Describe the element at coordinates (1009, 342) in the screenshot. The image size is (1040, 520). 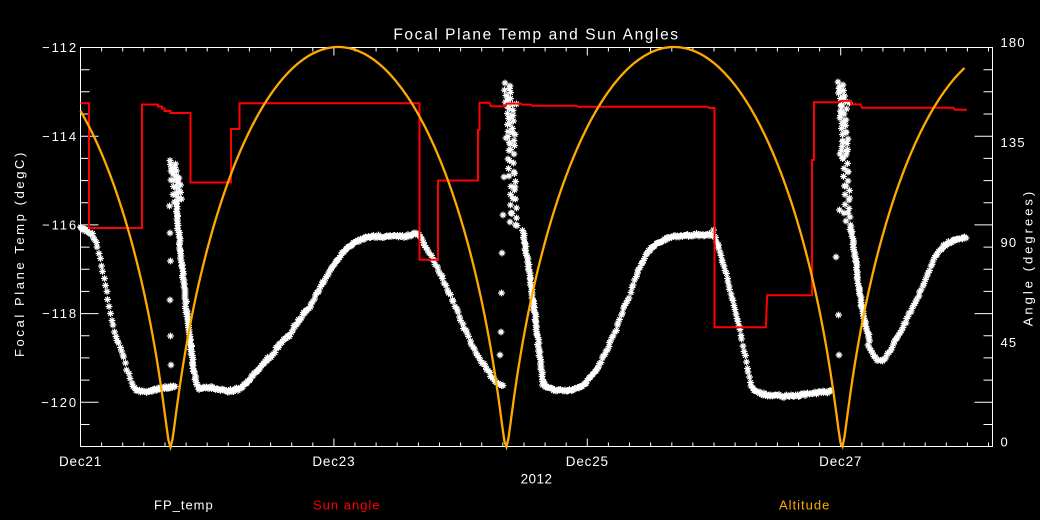
I see `svg-text: 45` at that location.